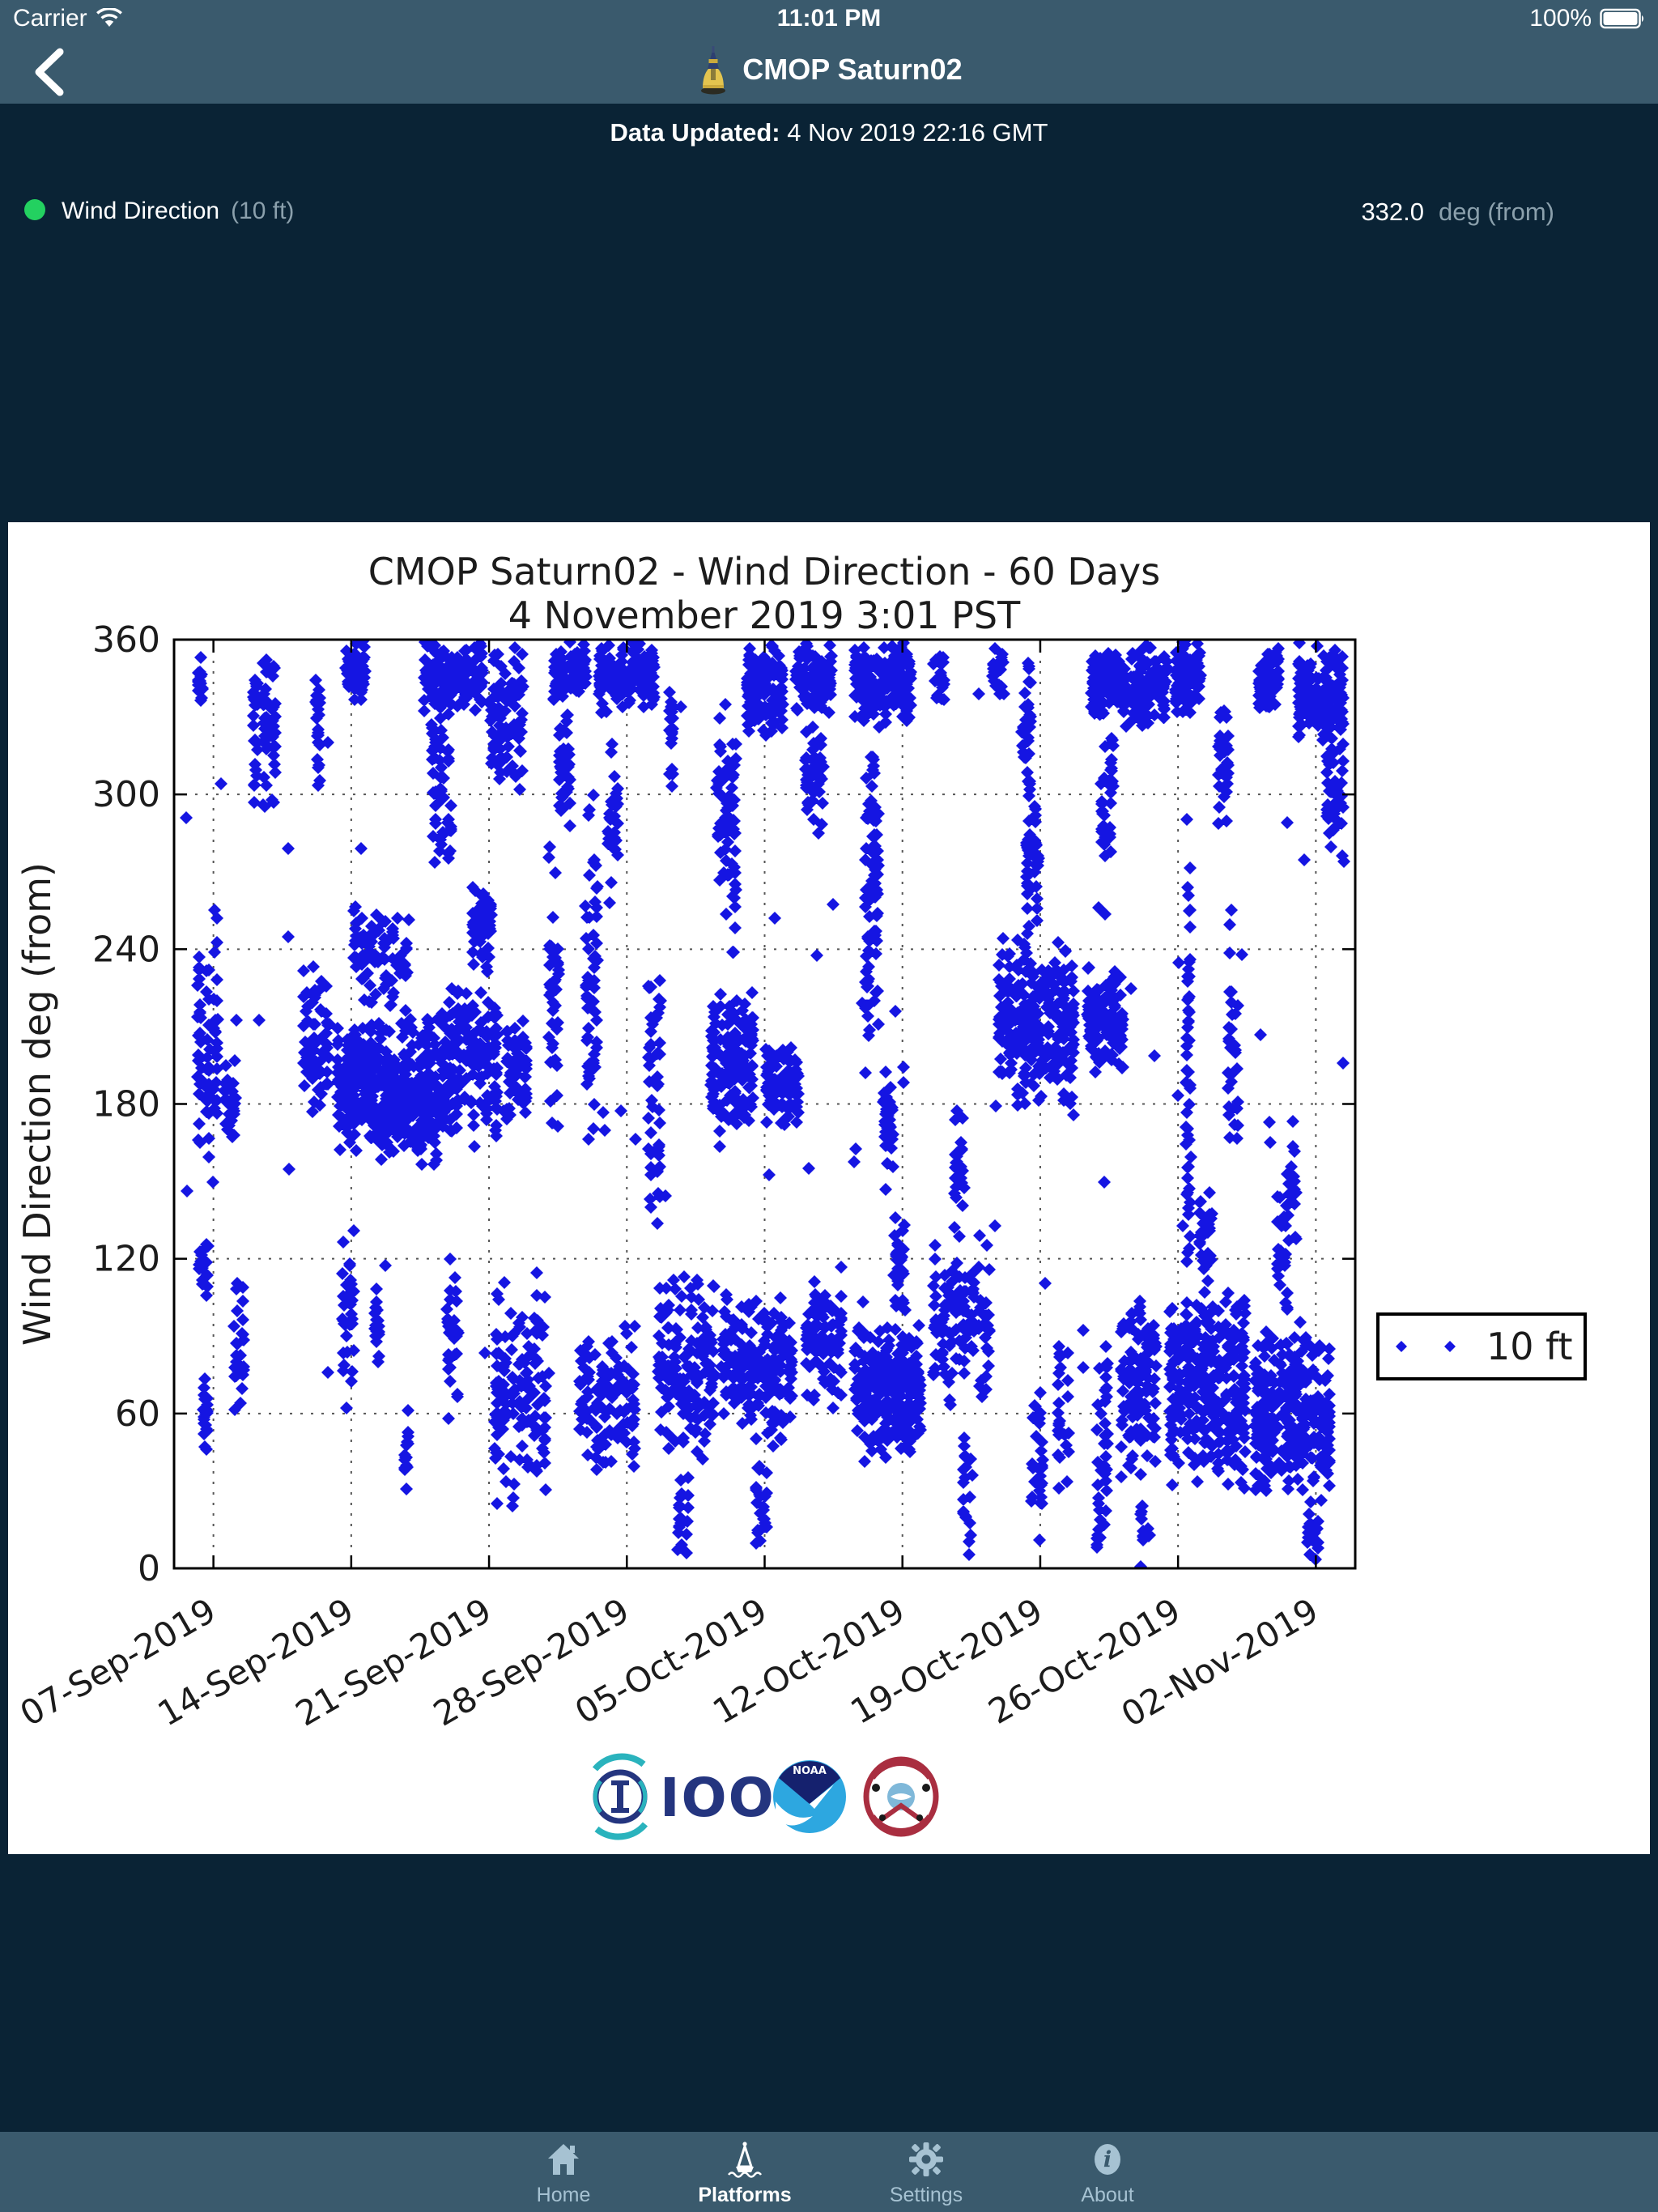 The image size is (1658, 2212). I want to click on clock: 11:01 PM, so click(829, 19).